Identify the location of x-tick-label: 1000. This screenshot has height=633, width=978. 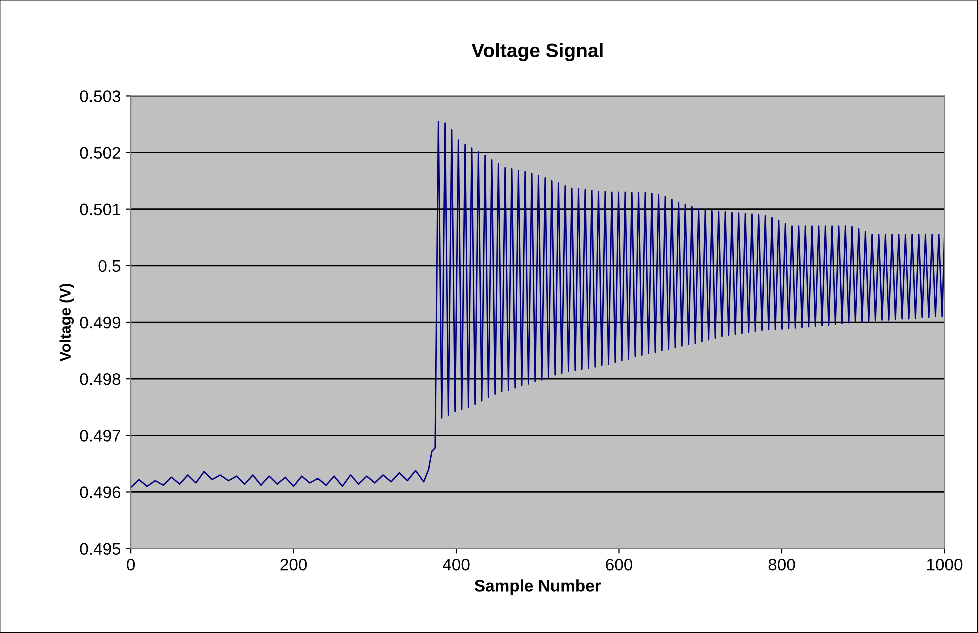
(945, 564).